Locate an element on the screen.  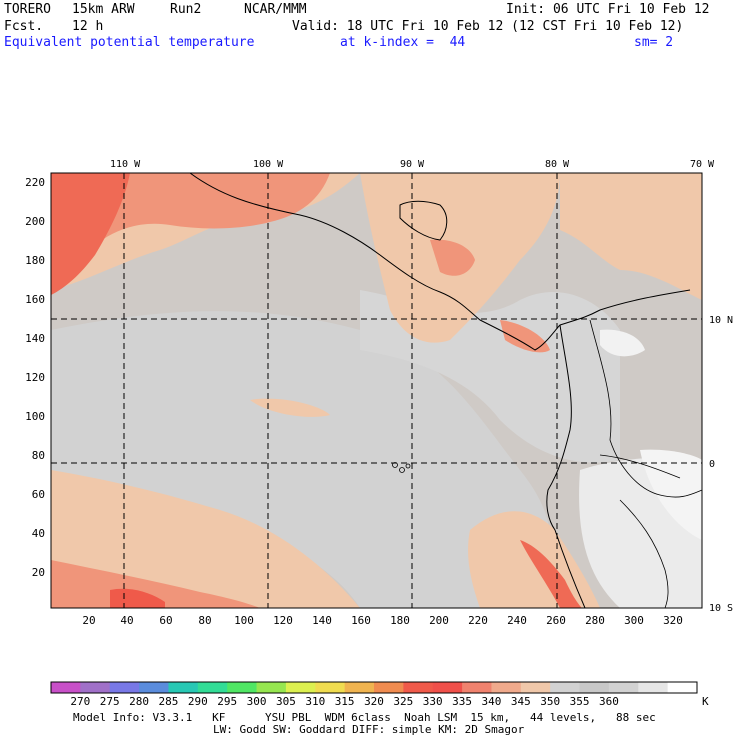
y-tick: 60 is located at coordinates (38, 494).